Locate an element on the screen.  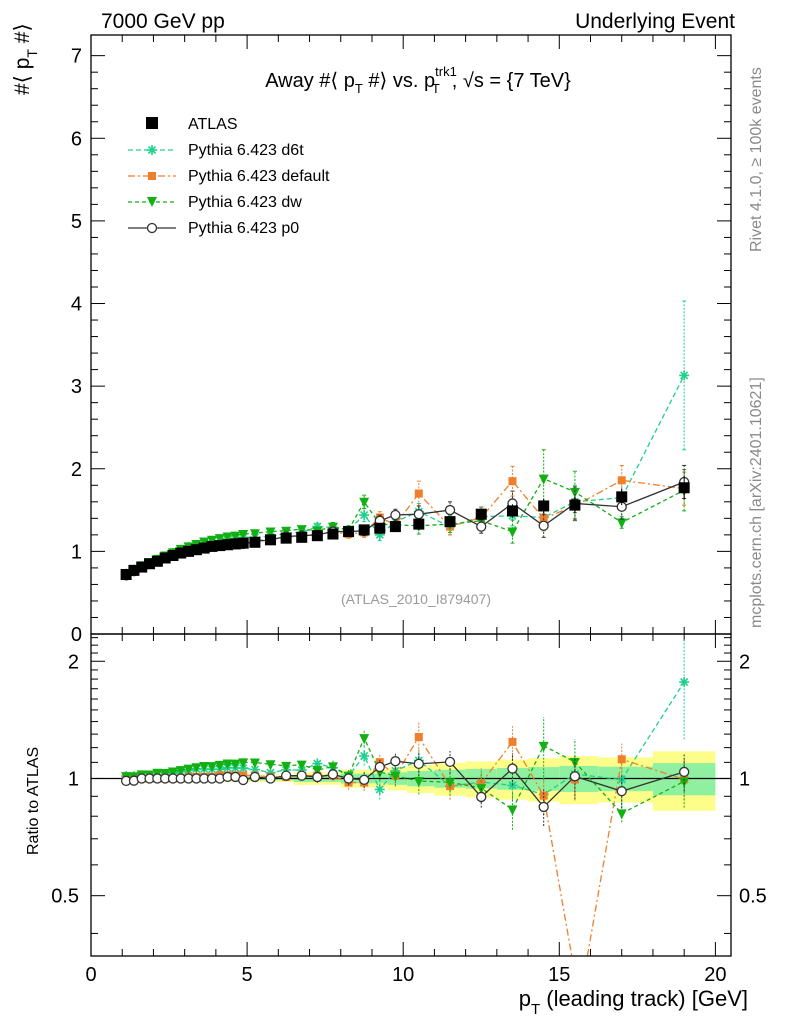
xlabel-sub: T is located at coordinates (535, 1009).